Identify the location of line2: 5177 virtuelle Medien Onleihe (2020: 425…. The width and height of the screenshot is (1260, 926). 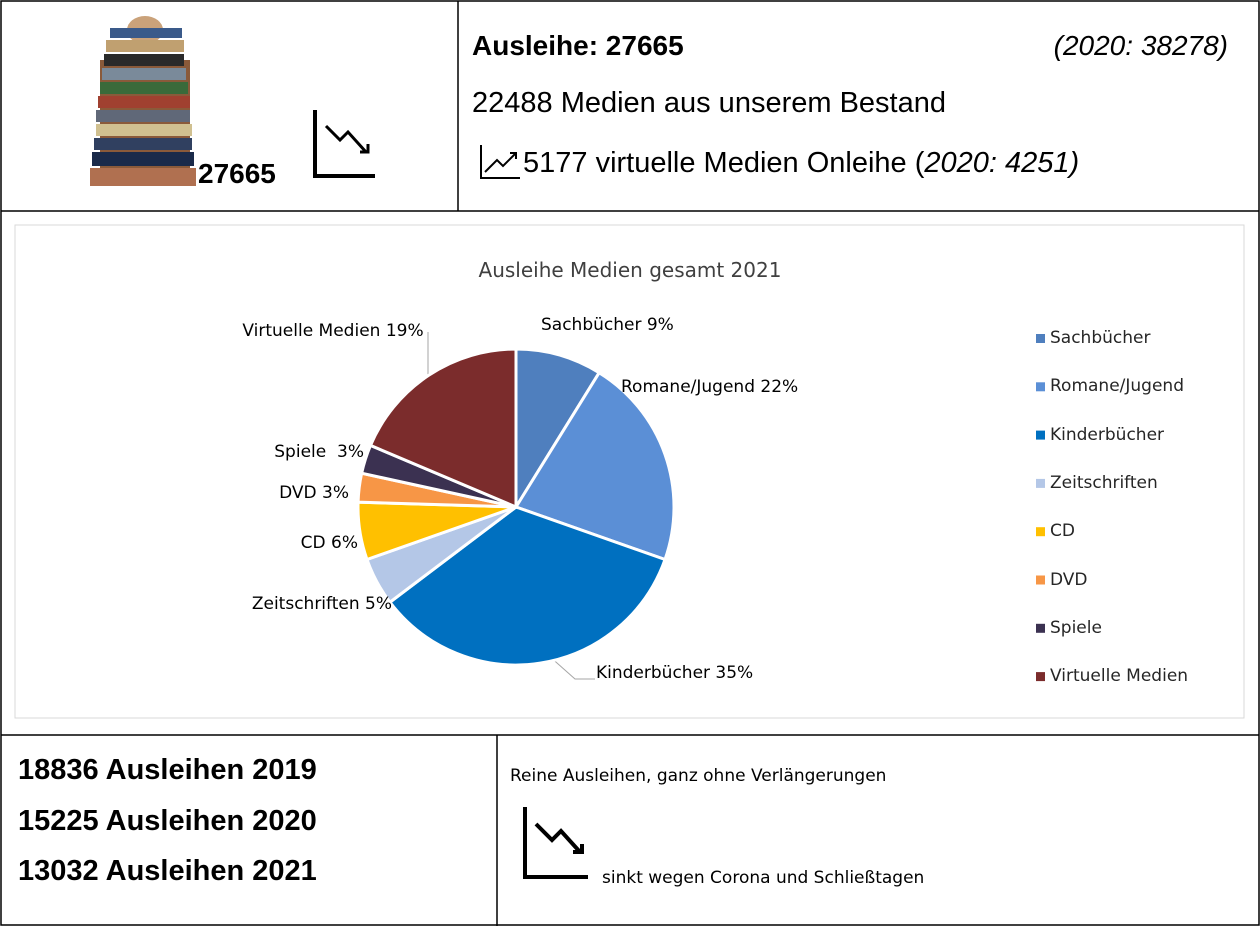
(801, 163).